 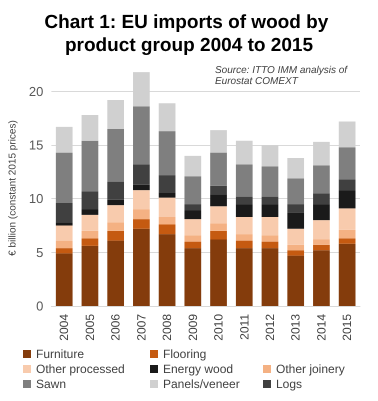 I want to click on x-tick-label: 2009, so click(x=193, y=327).